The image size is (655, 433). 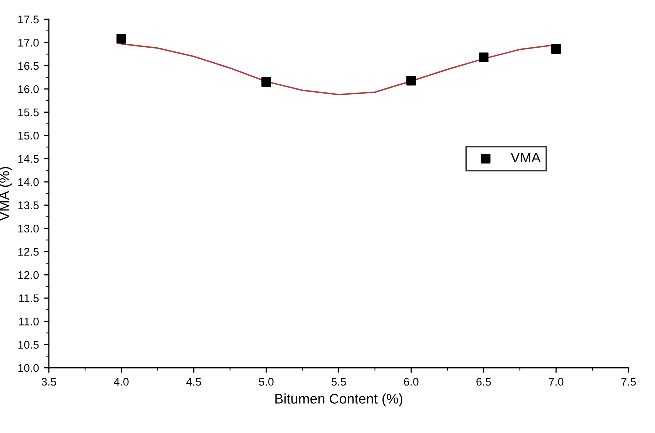 What do you see at coordinates (28, 228) in the screenshot?
I see `y-tick-label: 13.0` at bounding box center [28, 228].